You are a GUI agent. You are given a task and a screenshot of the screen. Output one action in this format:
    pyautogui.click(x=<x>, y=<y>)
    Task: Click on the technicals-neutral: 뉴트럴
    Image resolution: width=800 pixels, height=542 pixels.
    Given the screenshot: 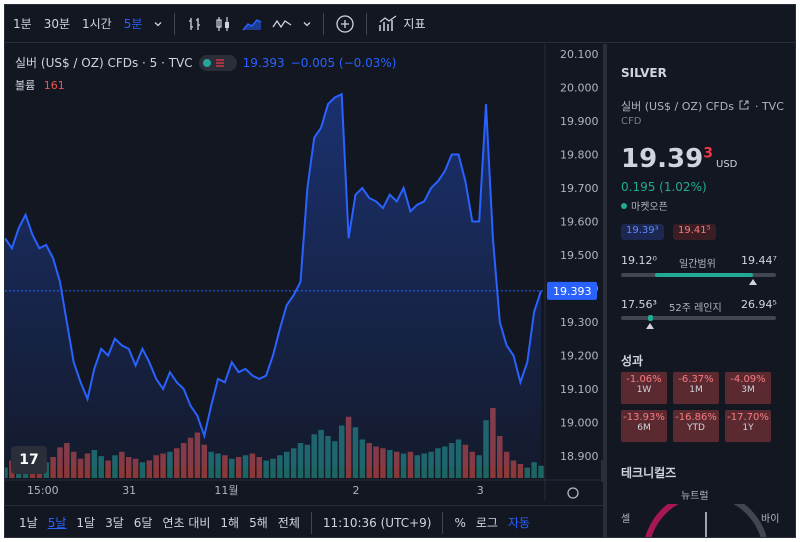 What is the action you would take?
    pyautogui.click(x=695, y=496)
    